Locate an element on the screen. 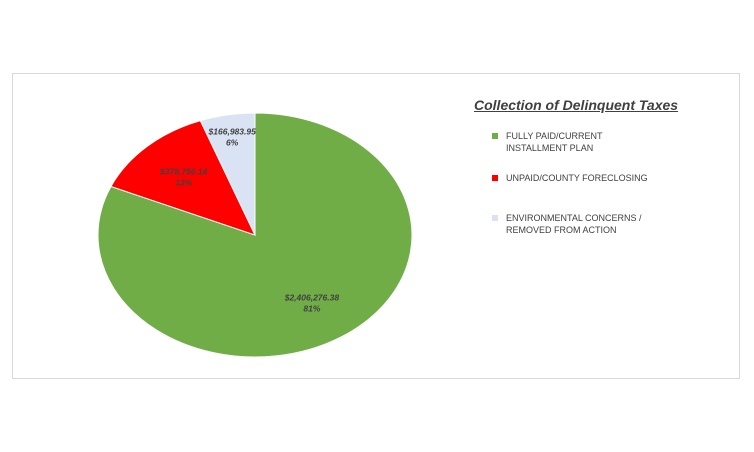  legend-item-unpaid: UNPAID/COUNTY FORECLOSING is located at coordinates (607, 178).